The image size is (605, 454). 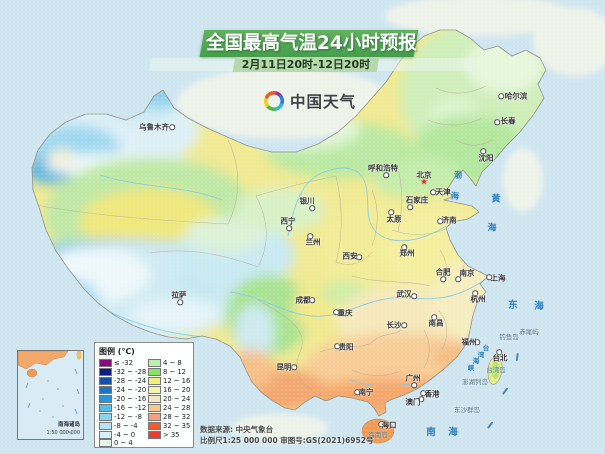 What do you see at coordinates (378, 435) in the screenshot?
I see `island-label: 海南岛` at bounding box center [378, 435].